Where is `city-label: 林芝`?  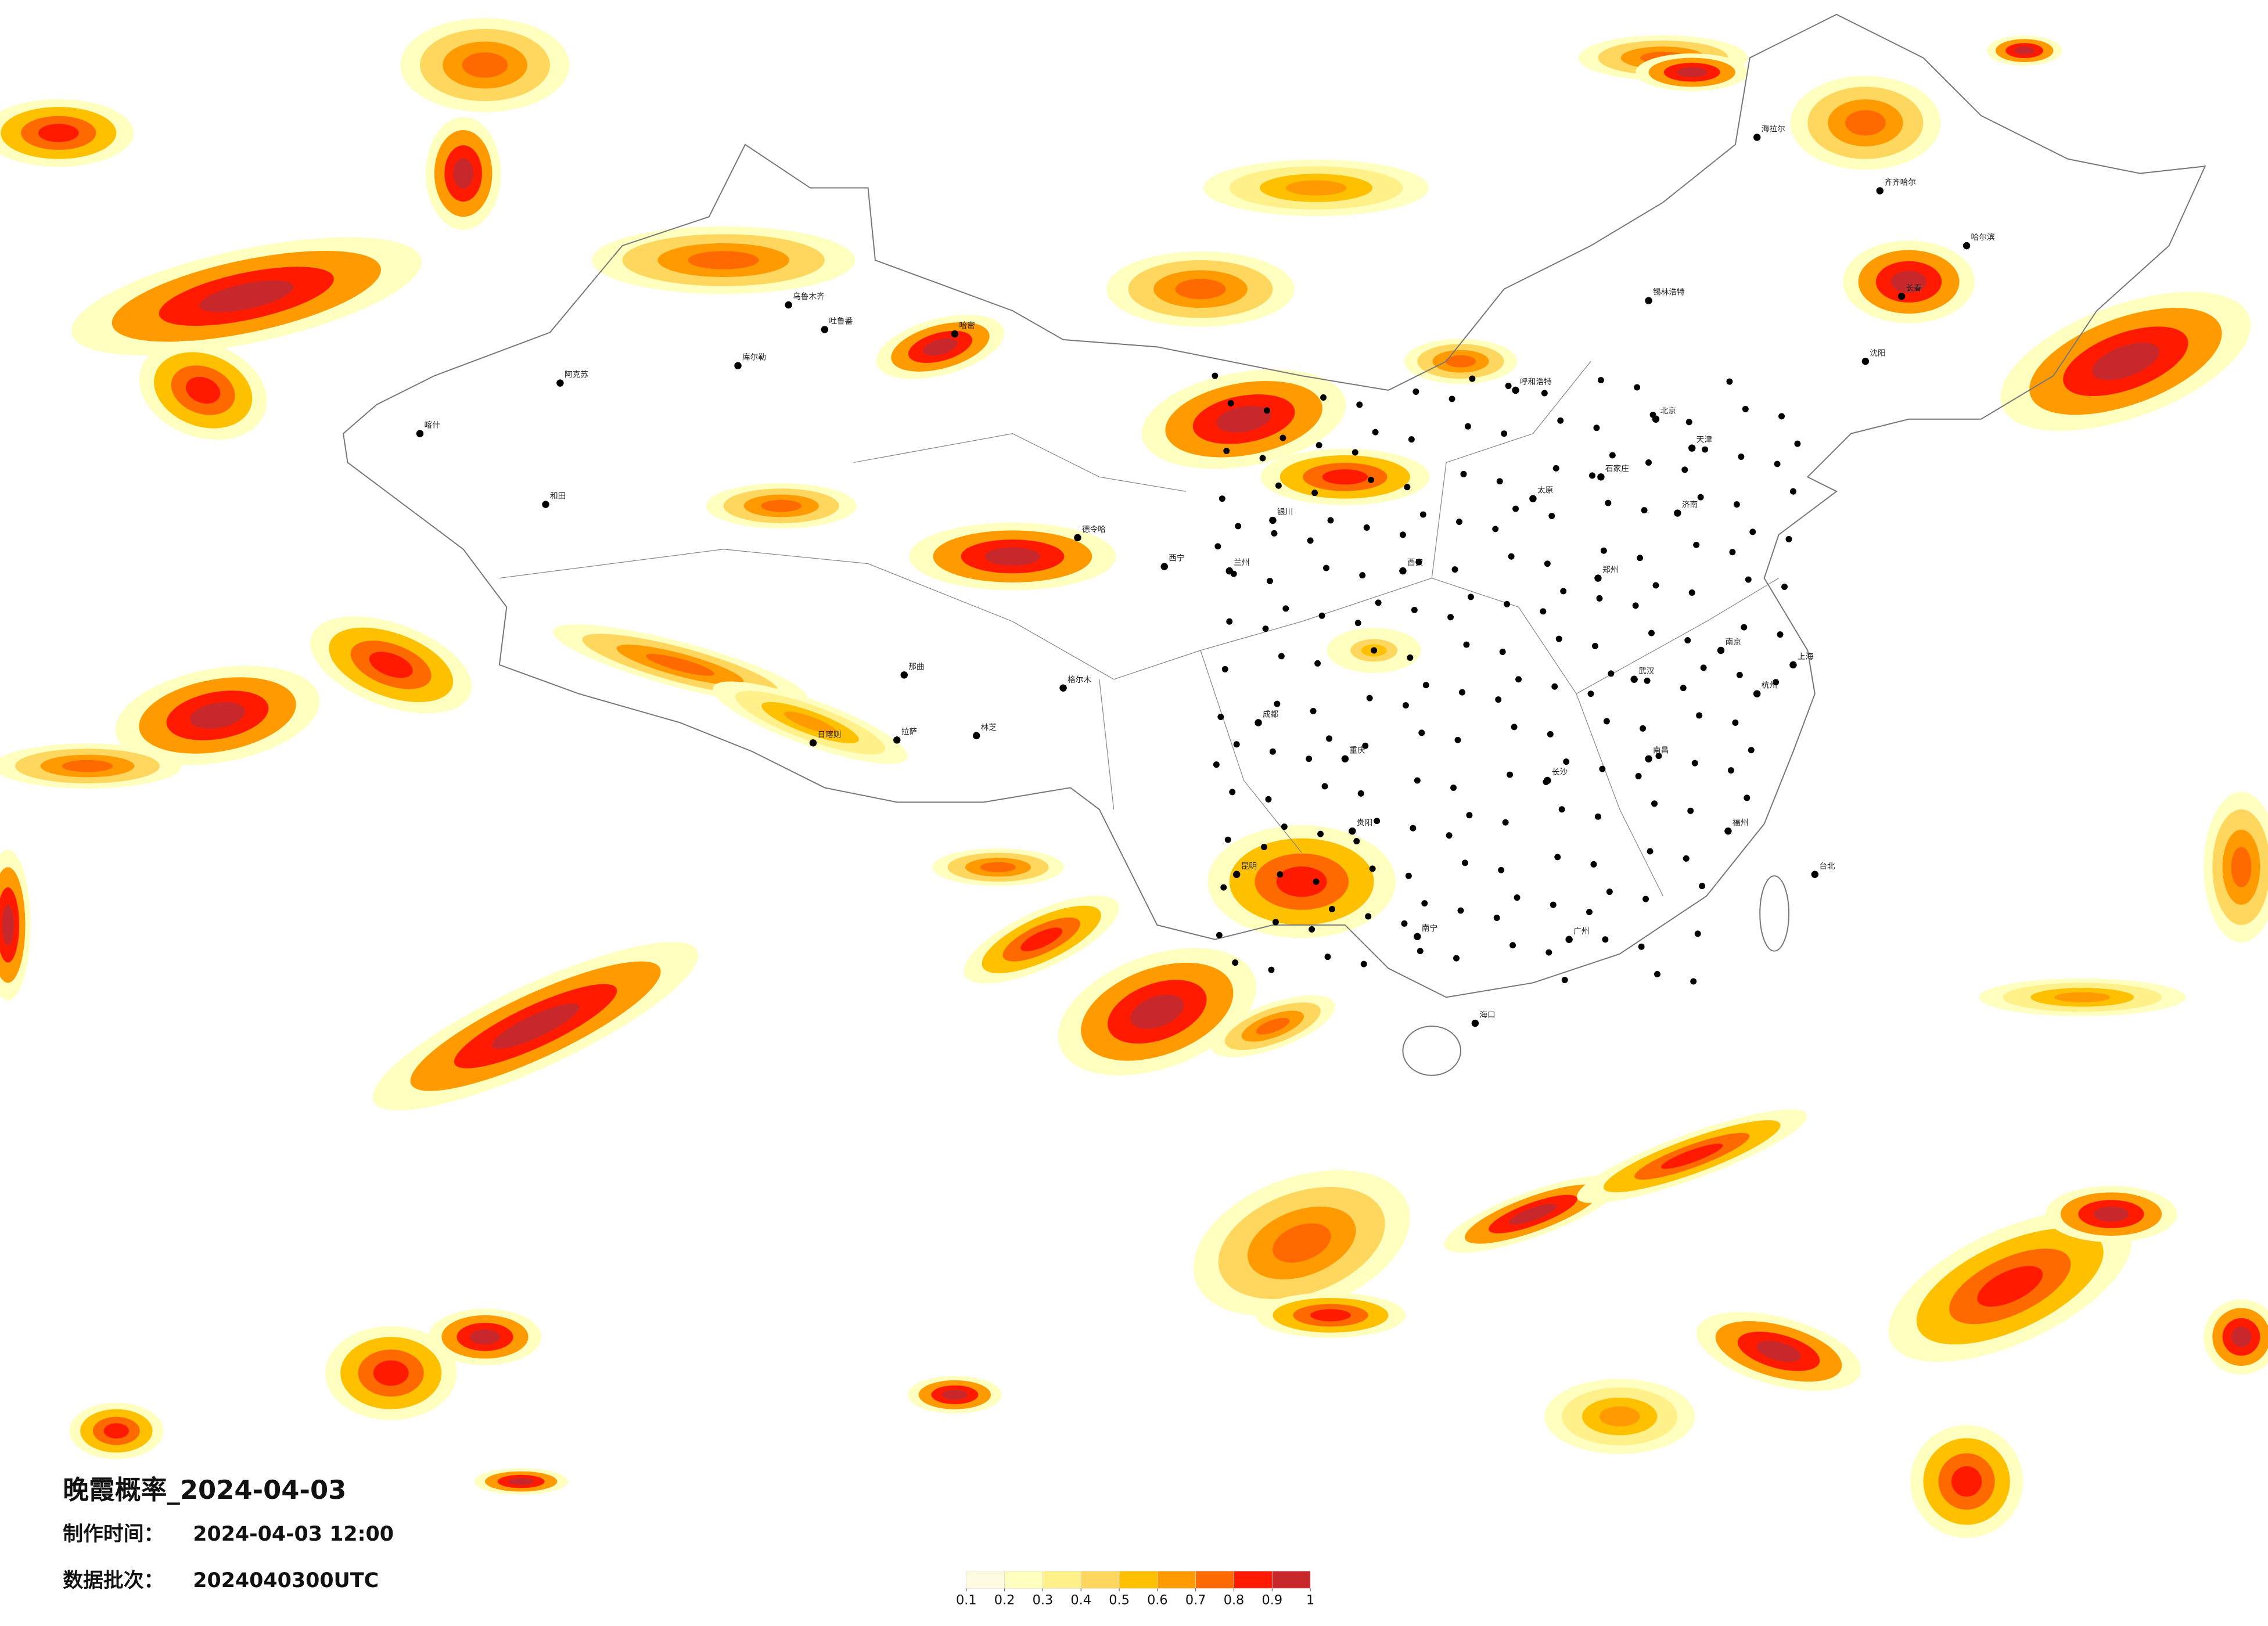 city-label: 林芝 is located at coordinates (989, 728).